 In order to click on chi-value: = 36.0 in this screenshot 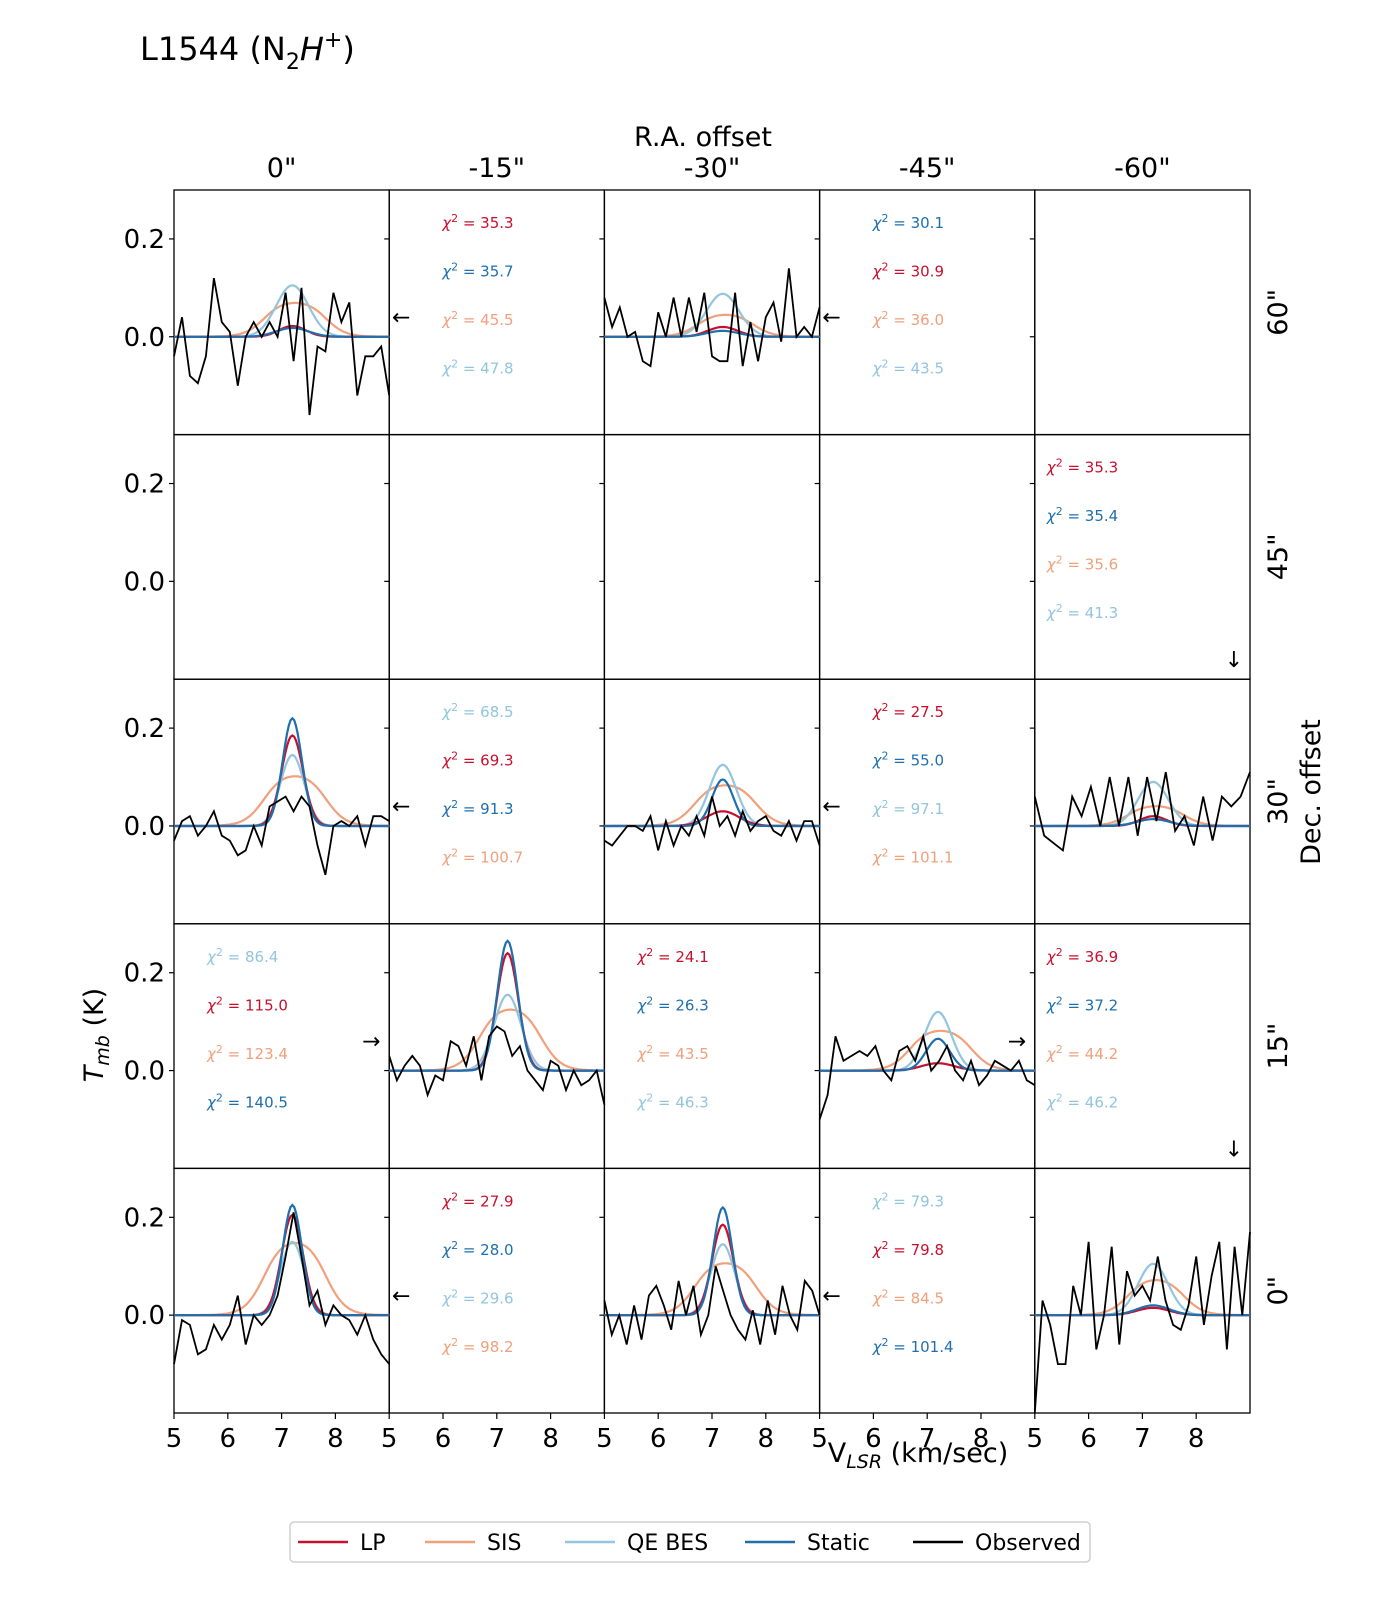, I will do `click(916, 320)`.